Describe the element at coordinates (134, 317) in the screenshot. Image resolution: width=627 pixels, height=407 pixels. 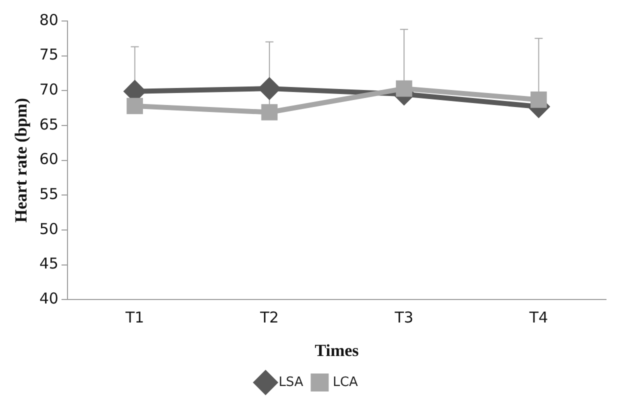
I see `x-tick-label: T1` at that location.